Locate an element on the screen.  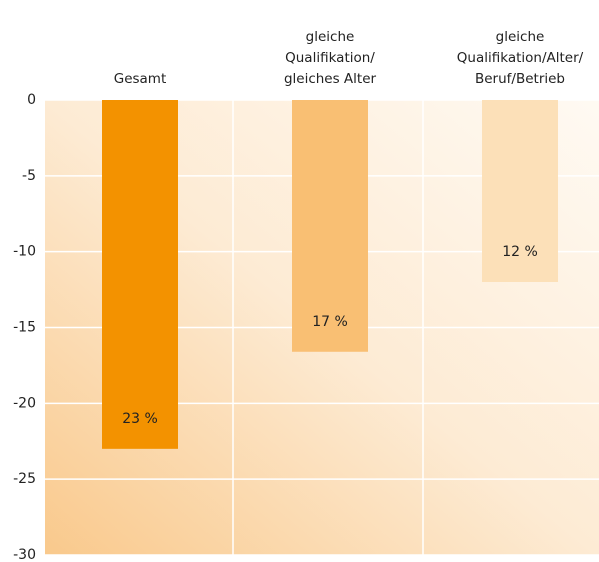
value-label: 12 % is located at coordinates (520, 252).